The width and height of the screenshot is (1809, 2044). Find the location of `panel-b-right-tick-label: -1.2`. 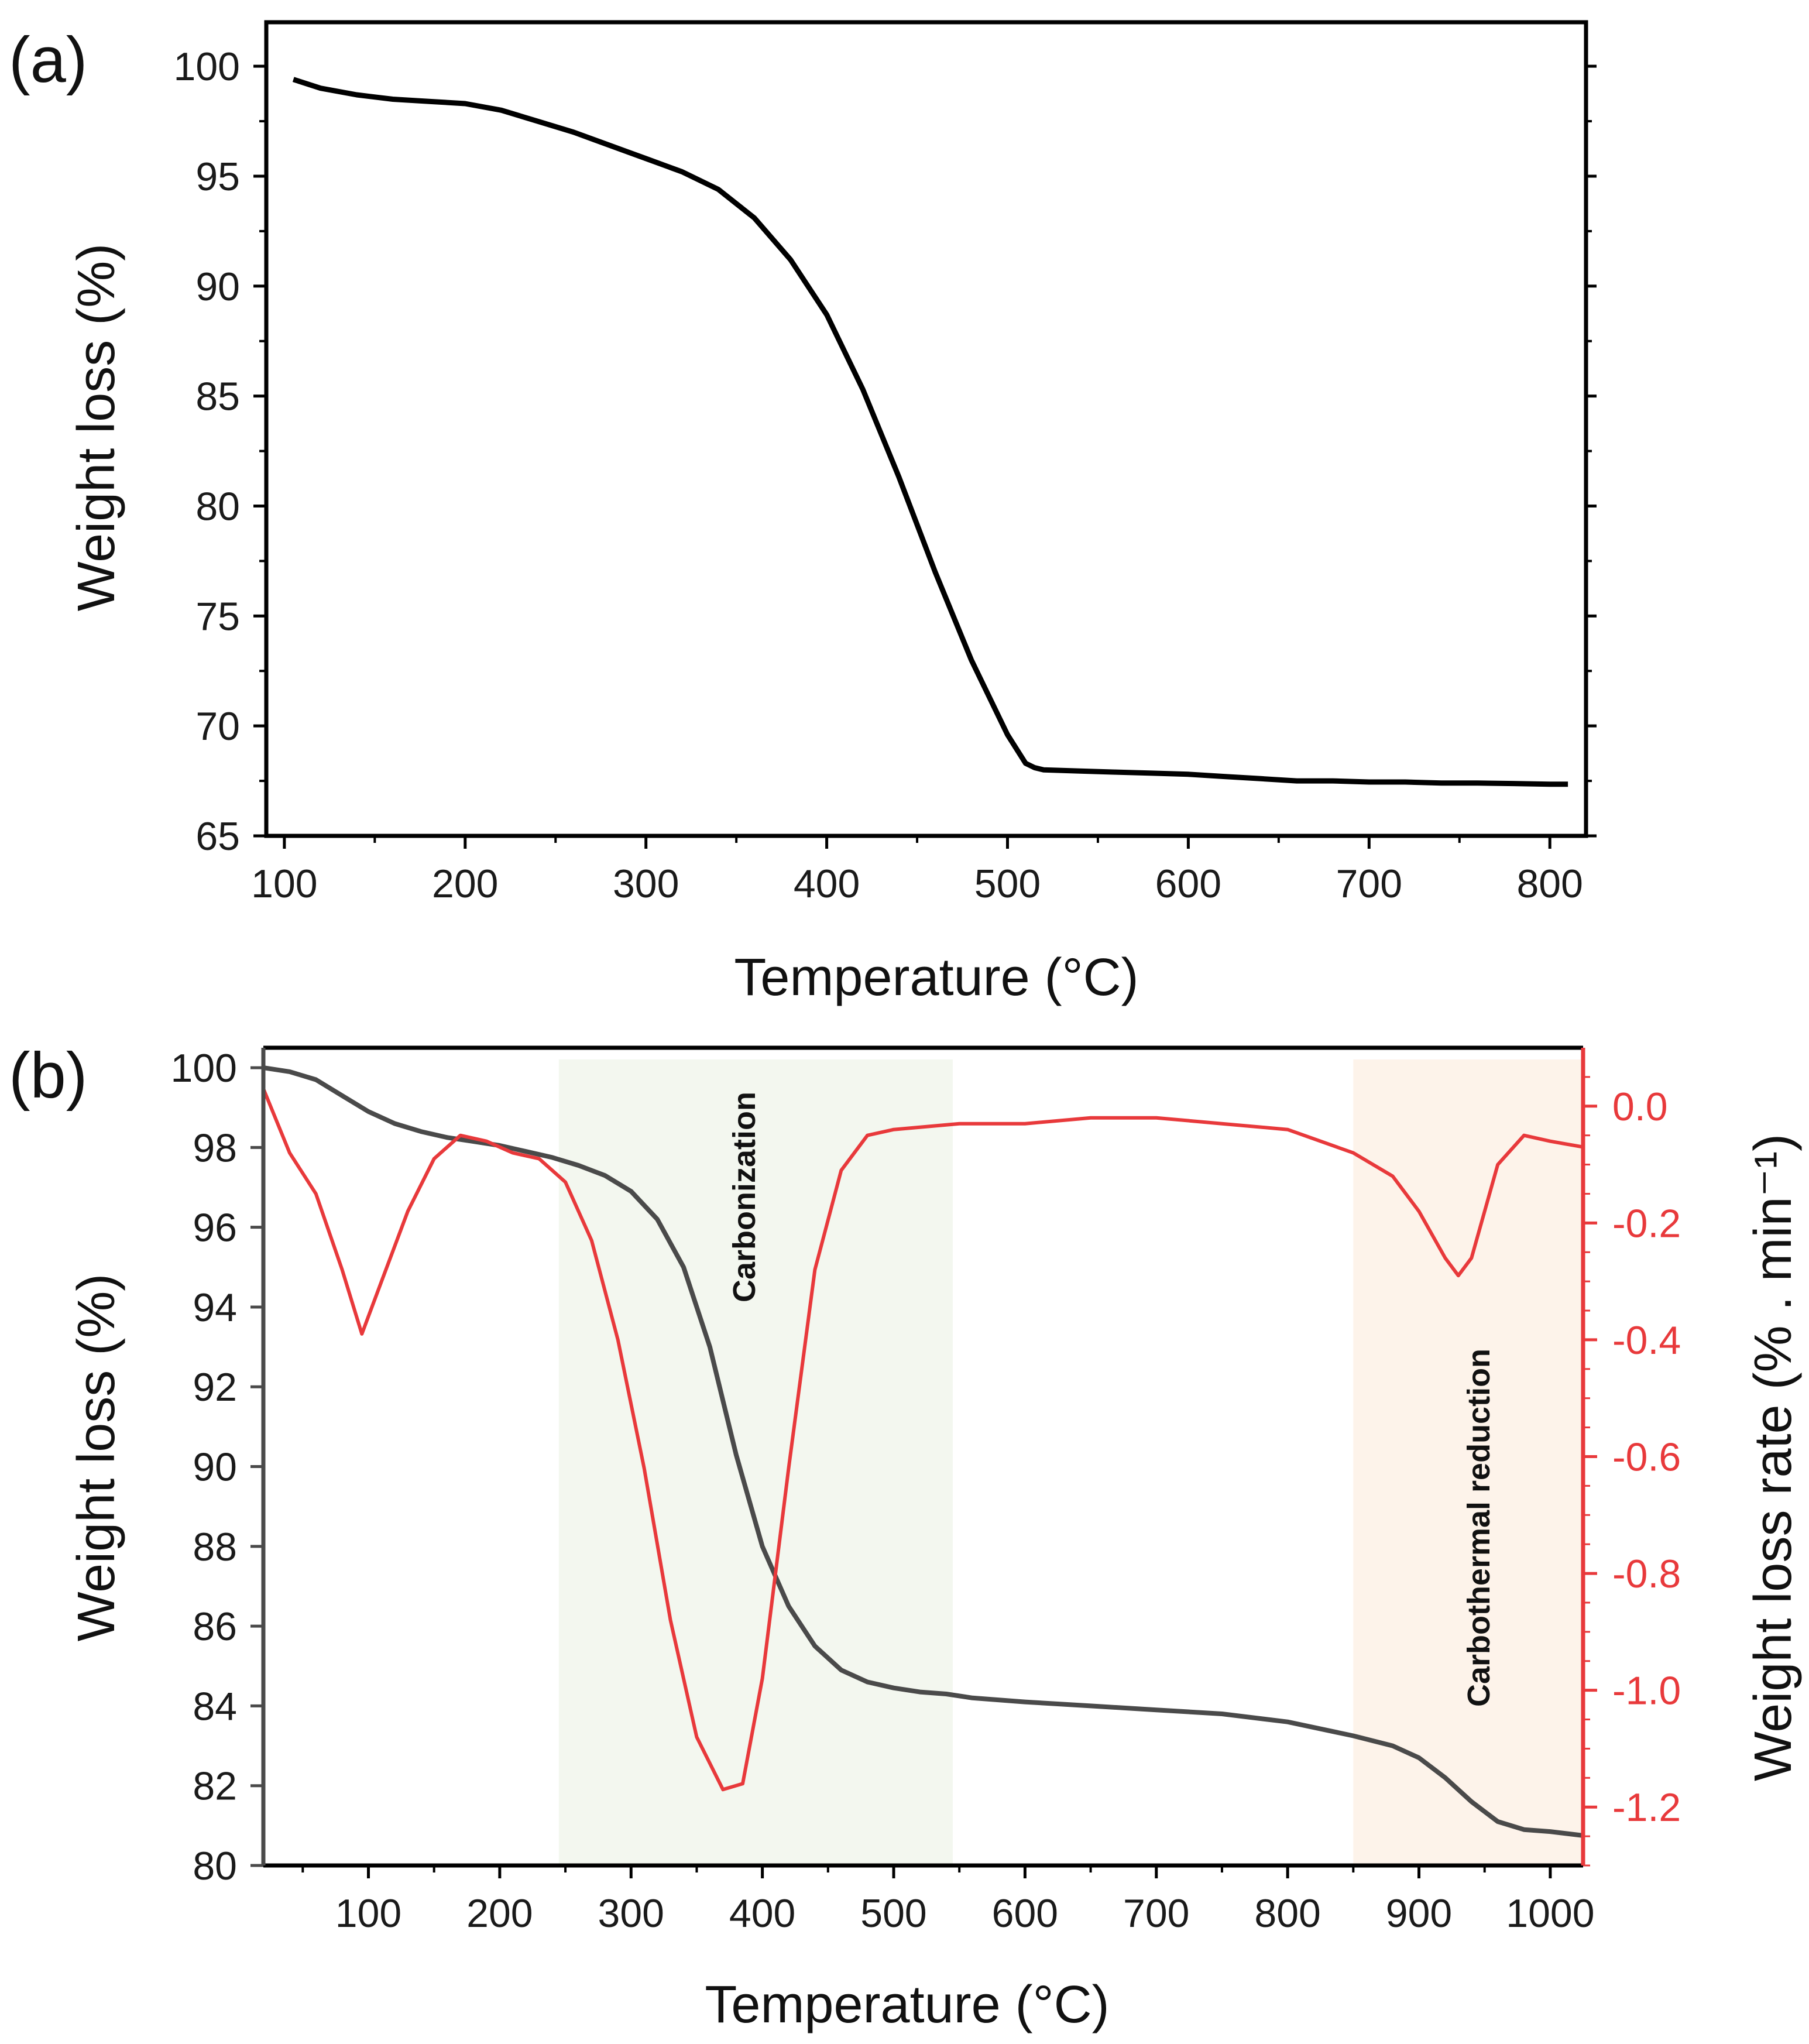

panel-b-right-tick-label: -1.2 is located at coordinates (1647, 1808).